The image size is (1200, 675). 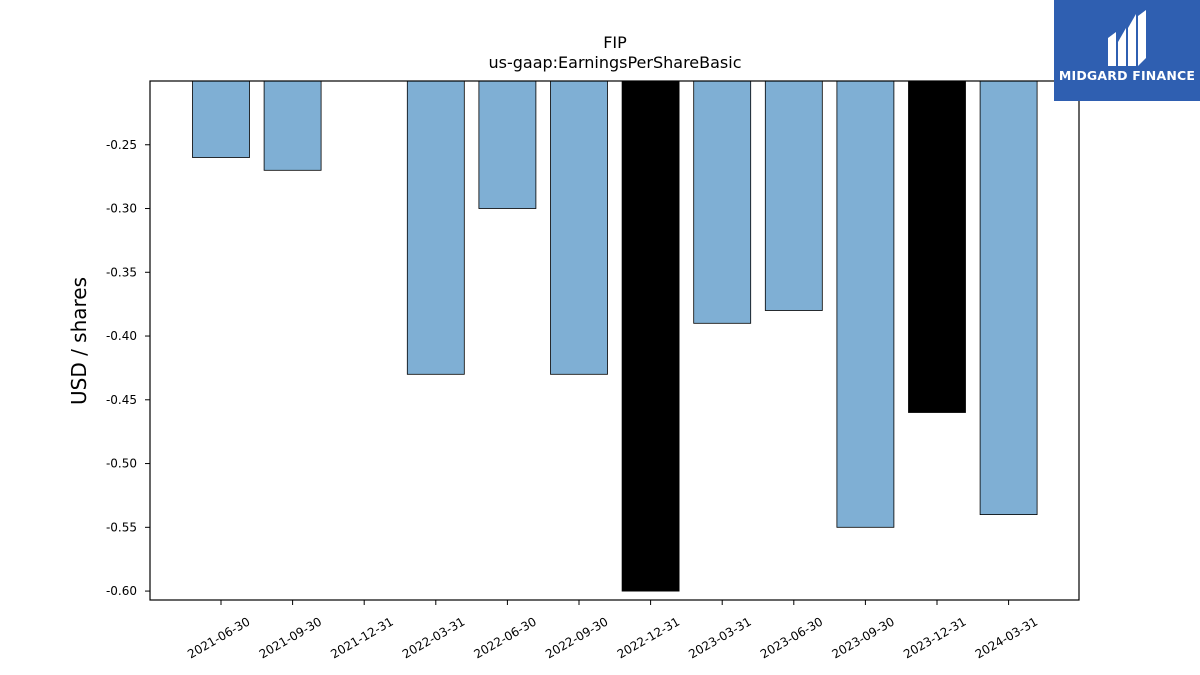 I want to click on x-tick-label: 2023-06-30, so click(x=791, y=637).